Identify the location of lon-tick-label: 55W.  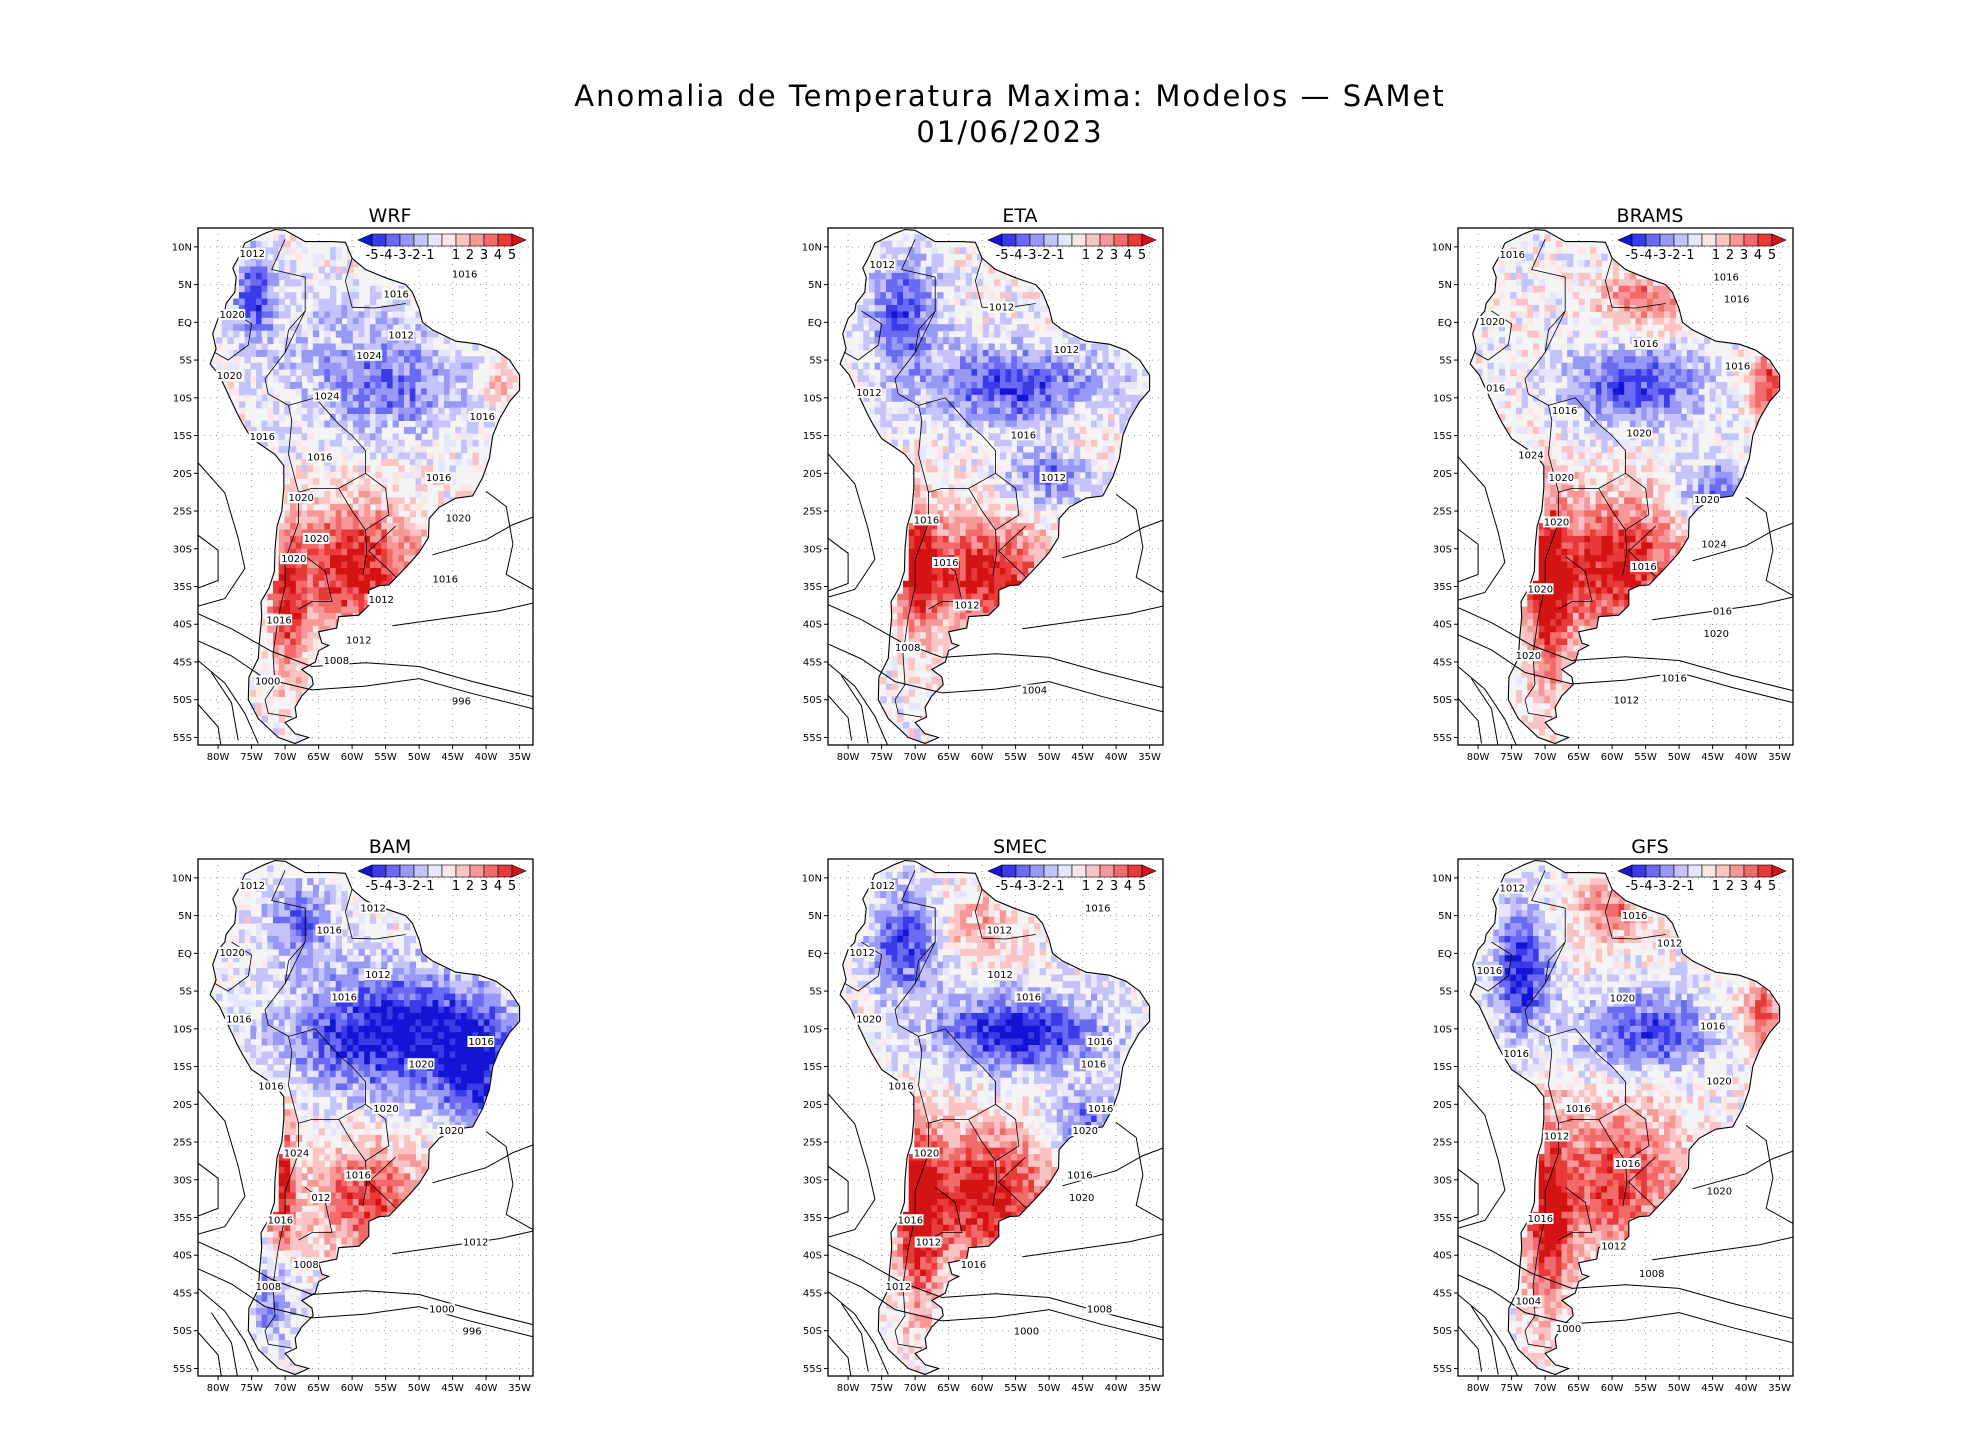
(1645, 1388).